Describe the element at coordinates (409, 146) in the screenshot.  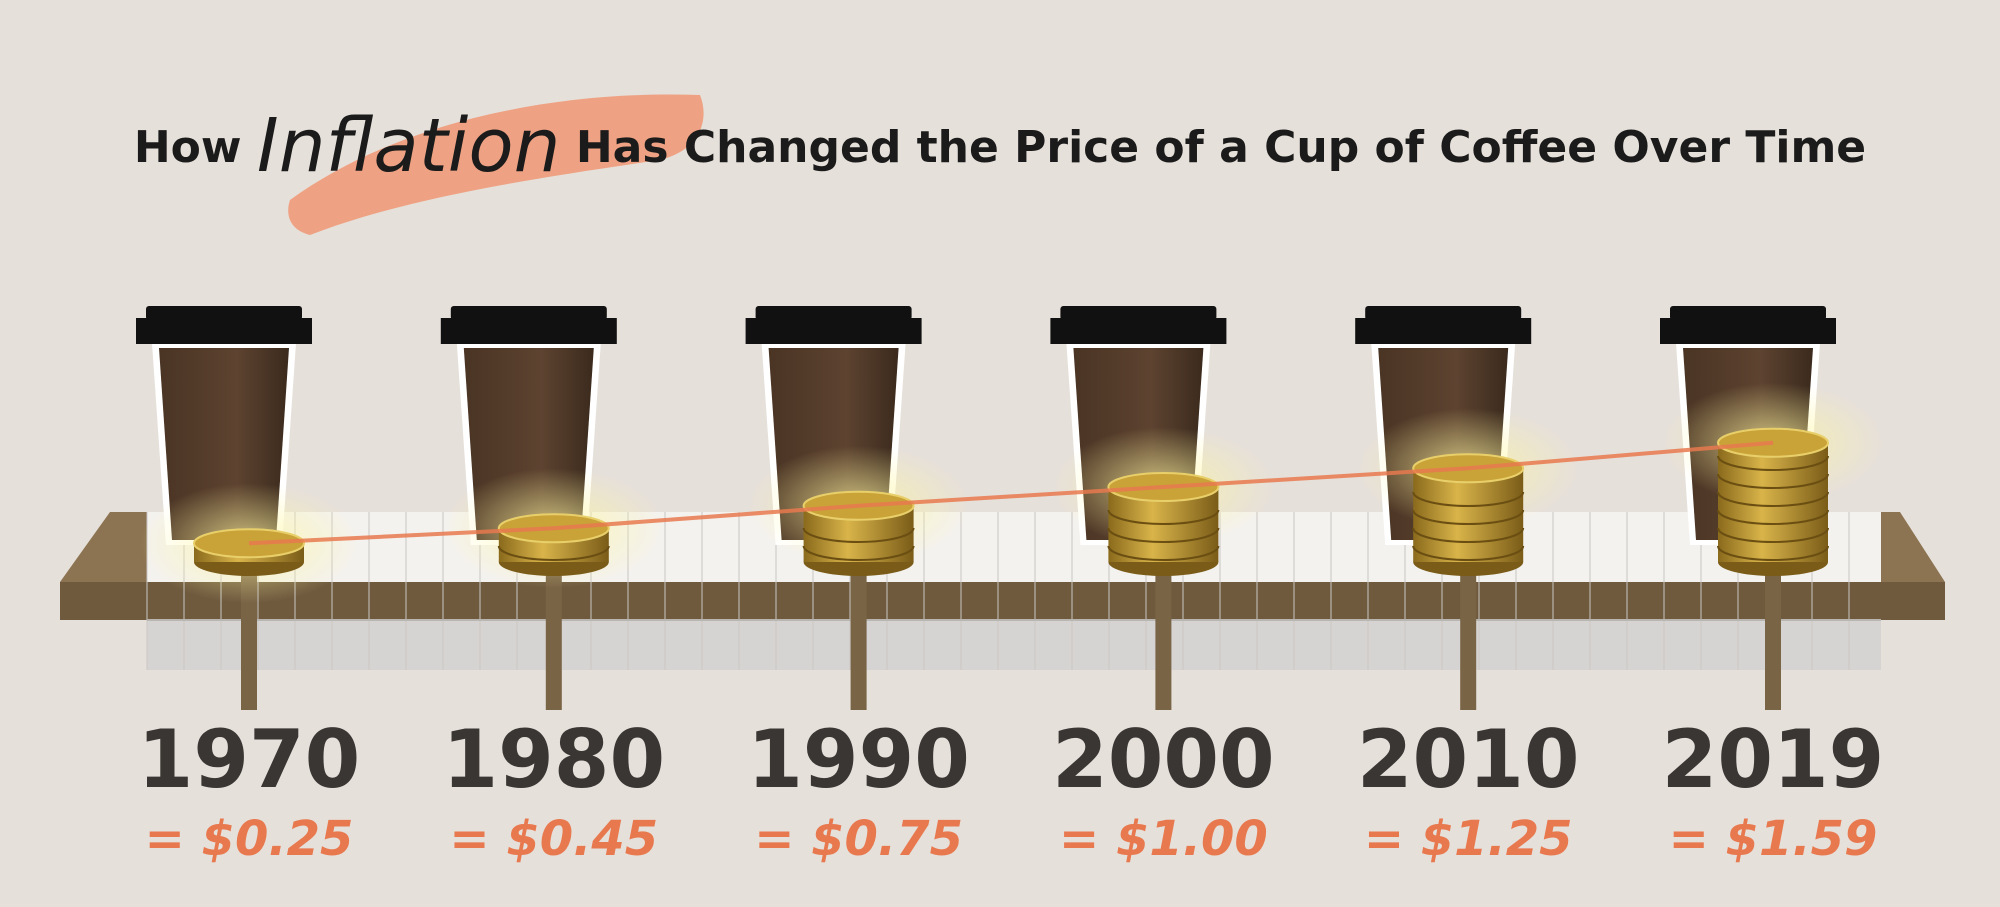
I see `title-emphasis: Inflation` at that location.